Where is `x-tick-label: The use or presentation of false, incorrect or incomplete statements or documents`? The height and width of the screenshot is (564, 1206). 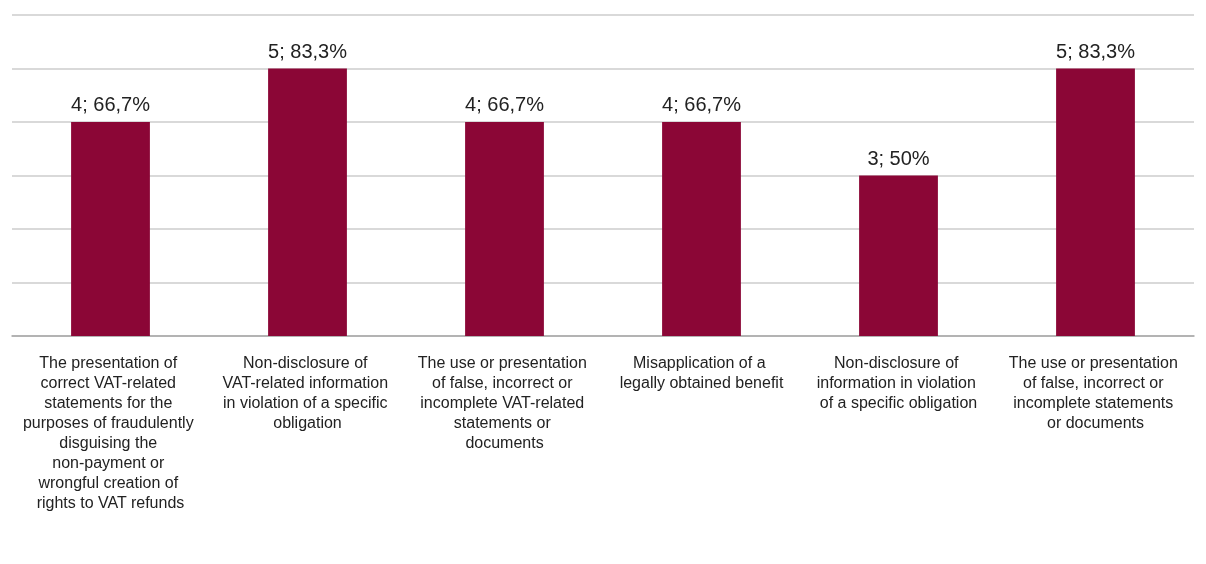
x-tick-label: The use or presentation of false, incorrect or incomplete statements or documents is located at coordinates (1095, 392).